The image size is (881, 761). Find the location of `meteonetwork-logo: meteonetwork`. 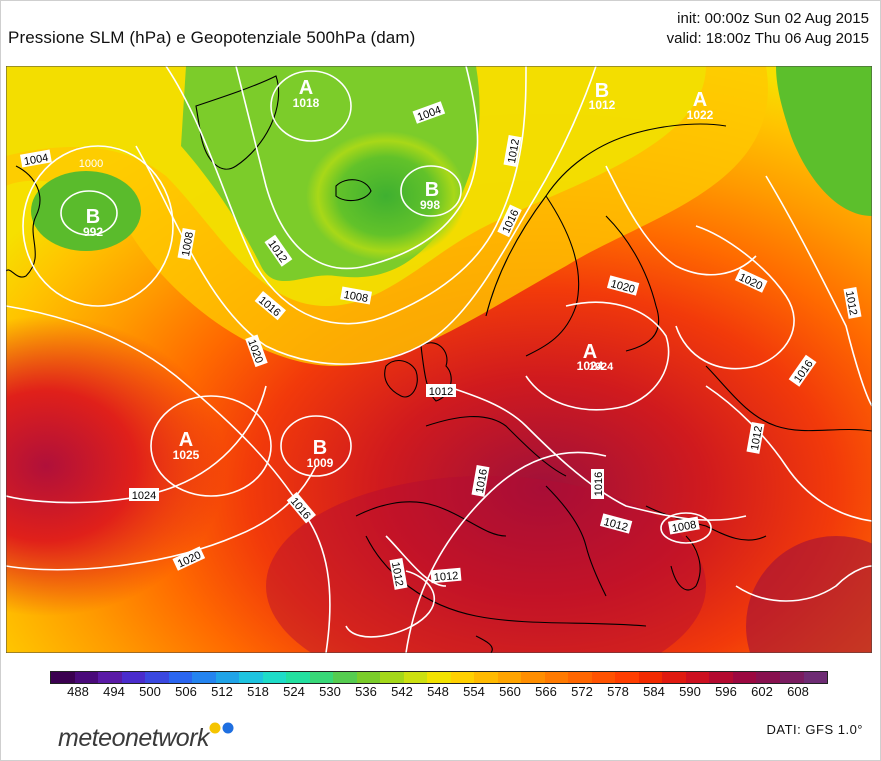

meteonetwork-logo: meteonetwork is located at coordinates (146, 737).